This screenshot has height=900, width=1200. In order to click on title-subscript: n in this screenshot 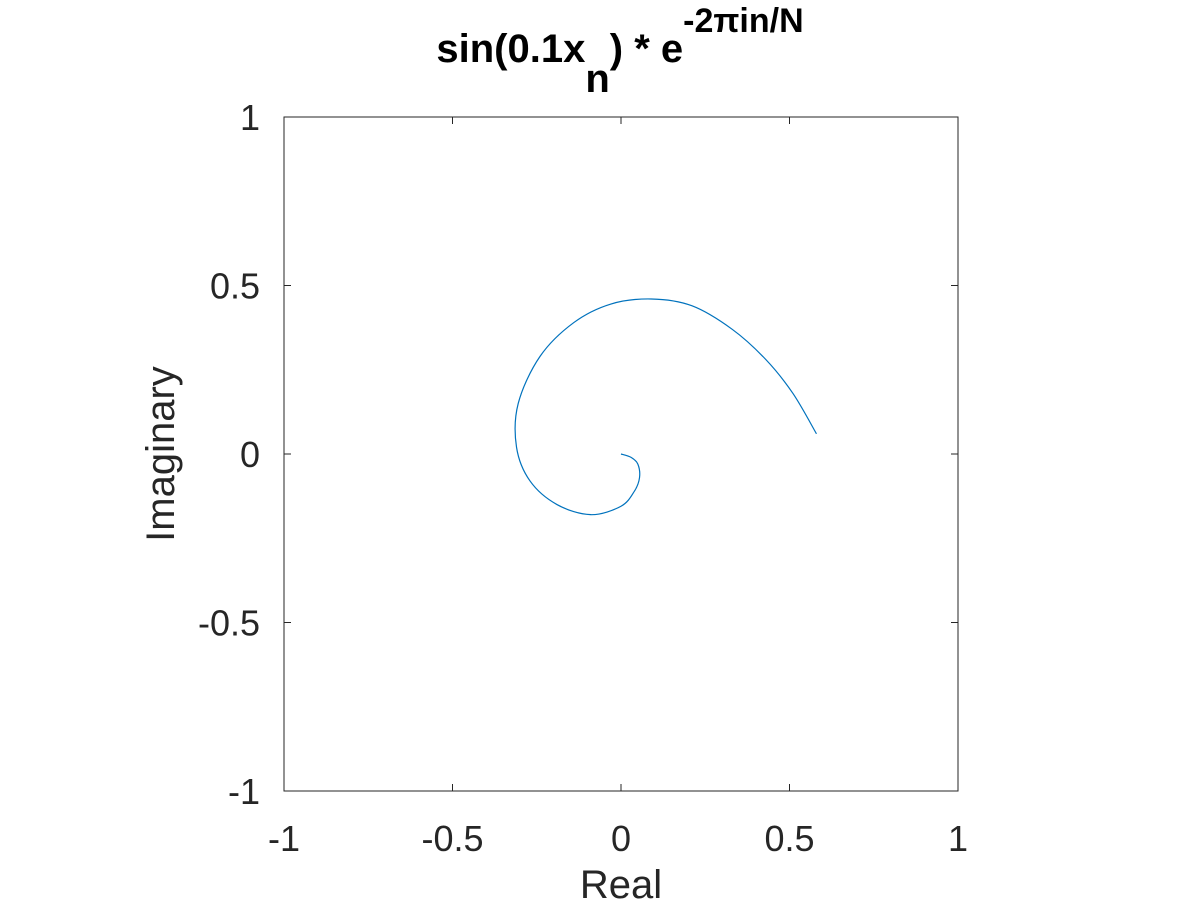, I will do `click(597, 79)`.